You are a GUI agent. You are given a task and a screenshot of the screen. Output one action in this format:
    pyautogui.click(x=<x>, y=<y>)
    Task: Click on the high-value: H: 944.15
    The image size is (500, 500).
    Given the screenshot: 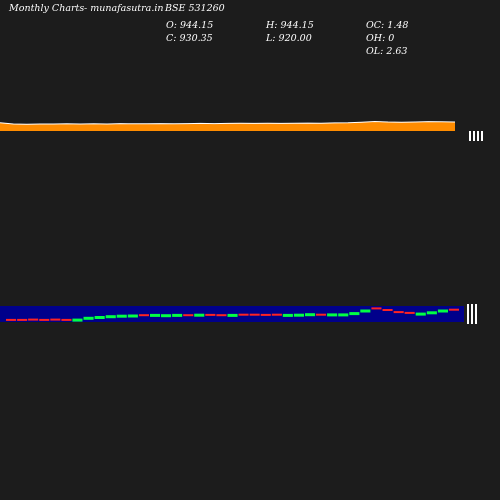 What is the action you would take?
    pyautogui.click(x=290, y=25)
    